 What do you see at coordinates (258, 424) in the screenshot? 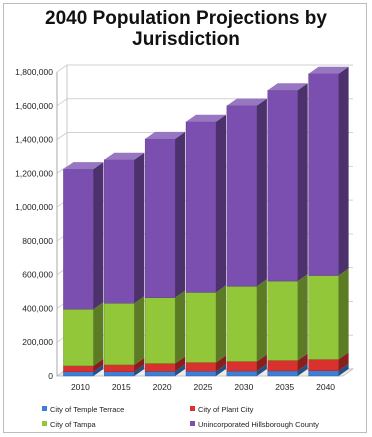
I see `legend-label: Unincorporated Hillsborough County` at bounding box center [258, 424].